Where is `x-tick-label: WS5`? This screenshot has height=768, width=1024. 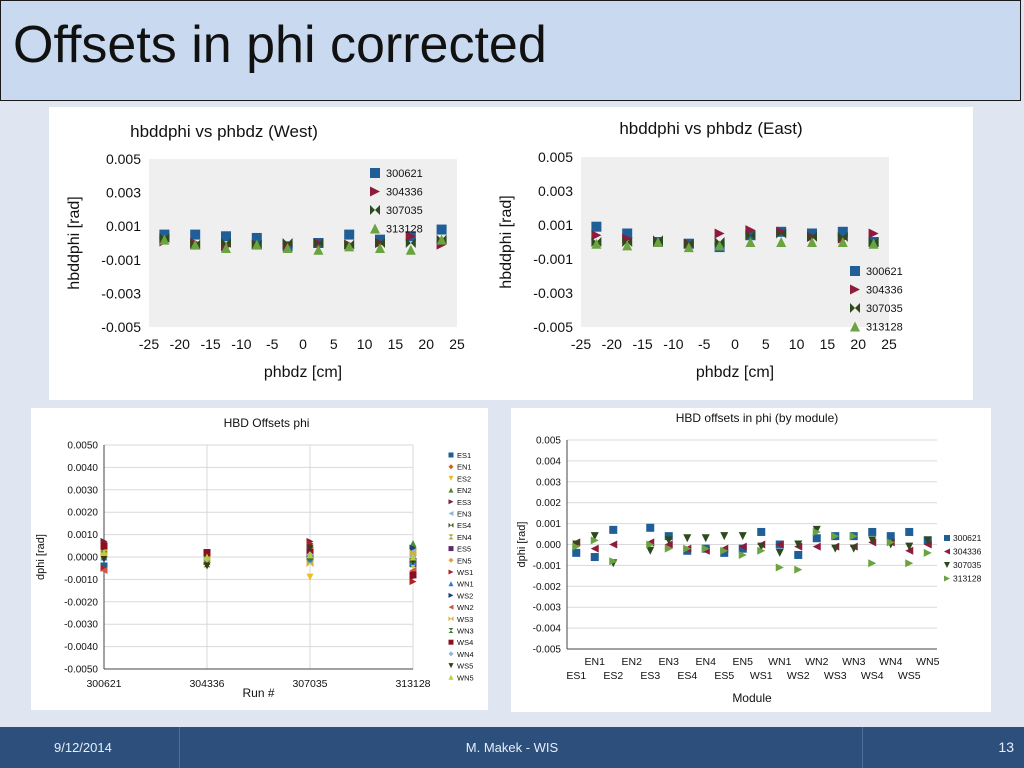
x-tick-label: WS5 is located at coordinates (909, 676).